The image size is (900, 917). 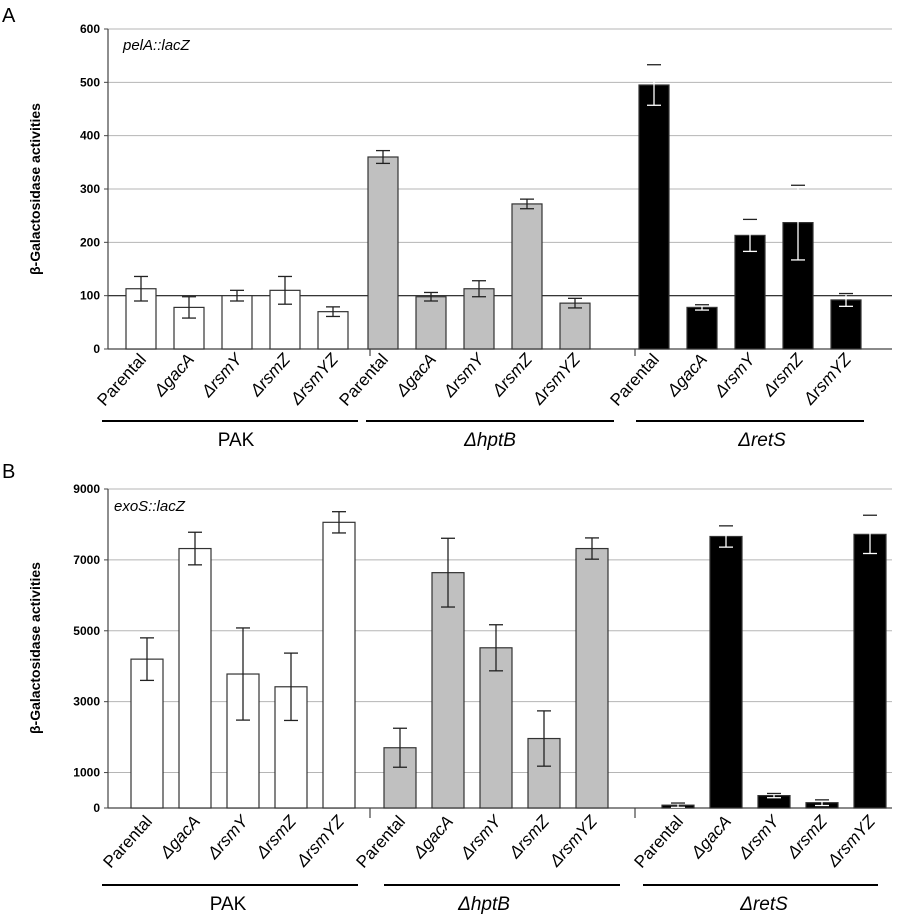 What do you see at coordinates (90, 82) in the screenshot?
I see `y-tick-label: 500` at bounding box center [90, 82].